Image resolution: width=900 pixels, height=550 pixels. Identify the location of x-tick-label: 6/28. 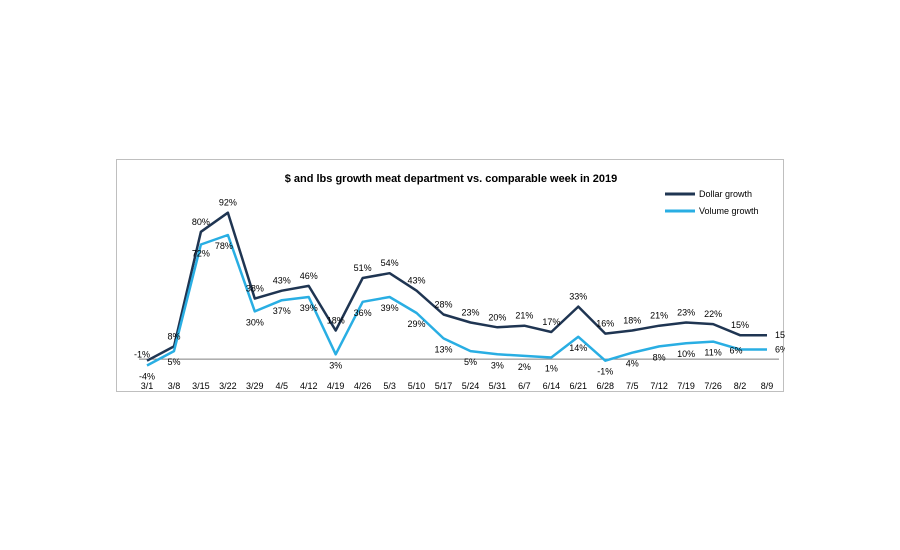
(605, 386).